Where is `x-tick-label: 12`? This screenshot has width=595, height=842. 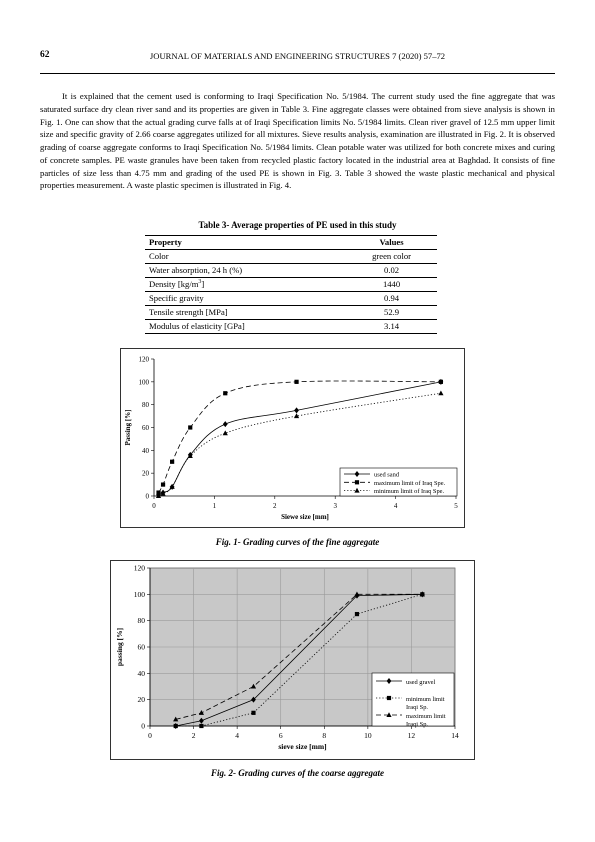 x-tick-label: 12 is located at coordinates (412, 735).